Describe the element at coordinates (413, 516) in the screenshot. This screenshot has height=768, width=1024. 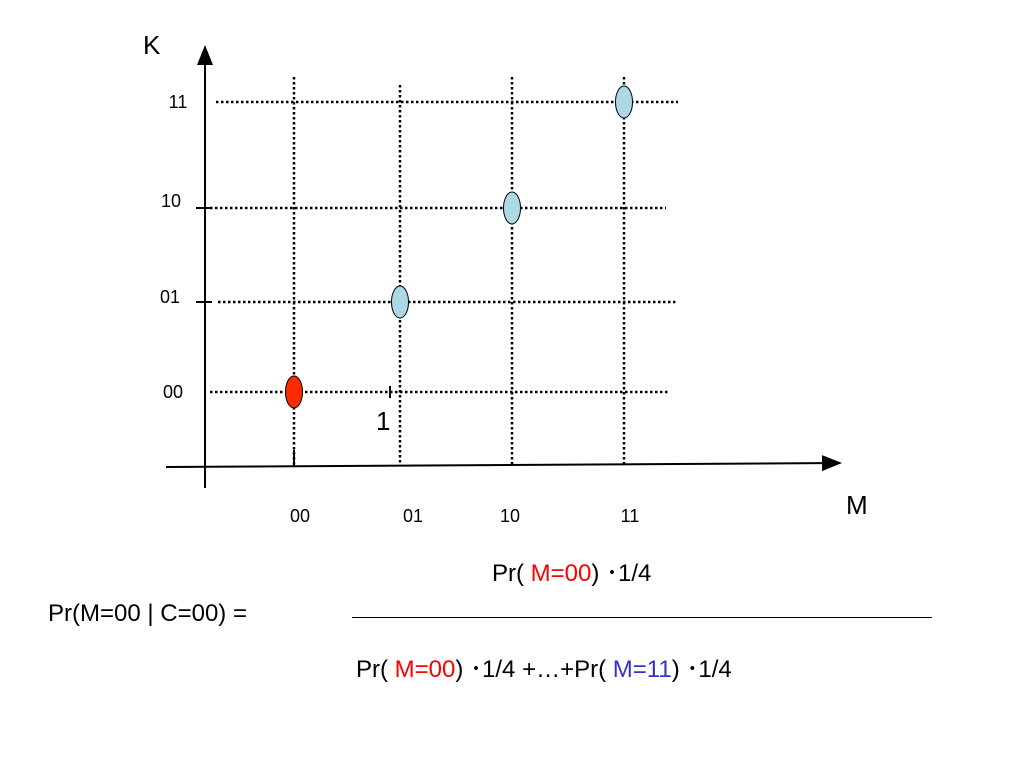
I see `x-tick-label-01: 01` at that location.